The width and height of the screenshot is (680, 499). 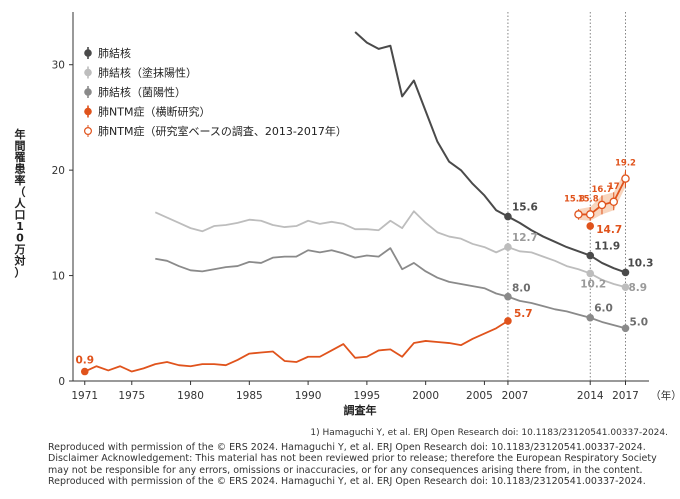 What do you see at coordinates (607, 247) in the screenshot?
I see `data-label: 11.9` at bounding box center [607, 247].